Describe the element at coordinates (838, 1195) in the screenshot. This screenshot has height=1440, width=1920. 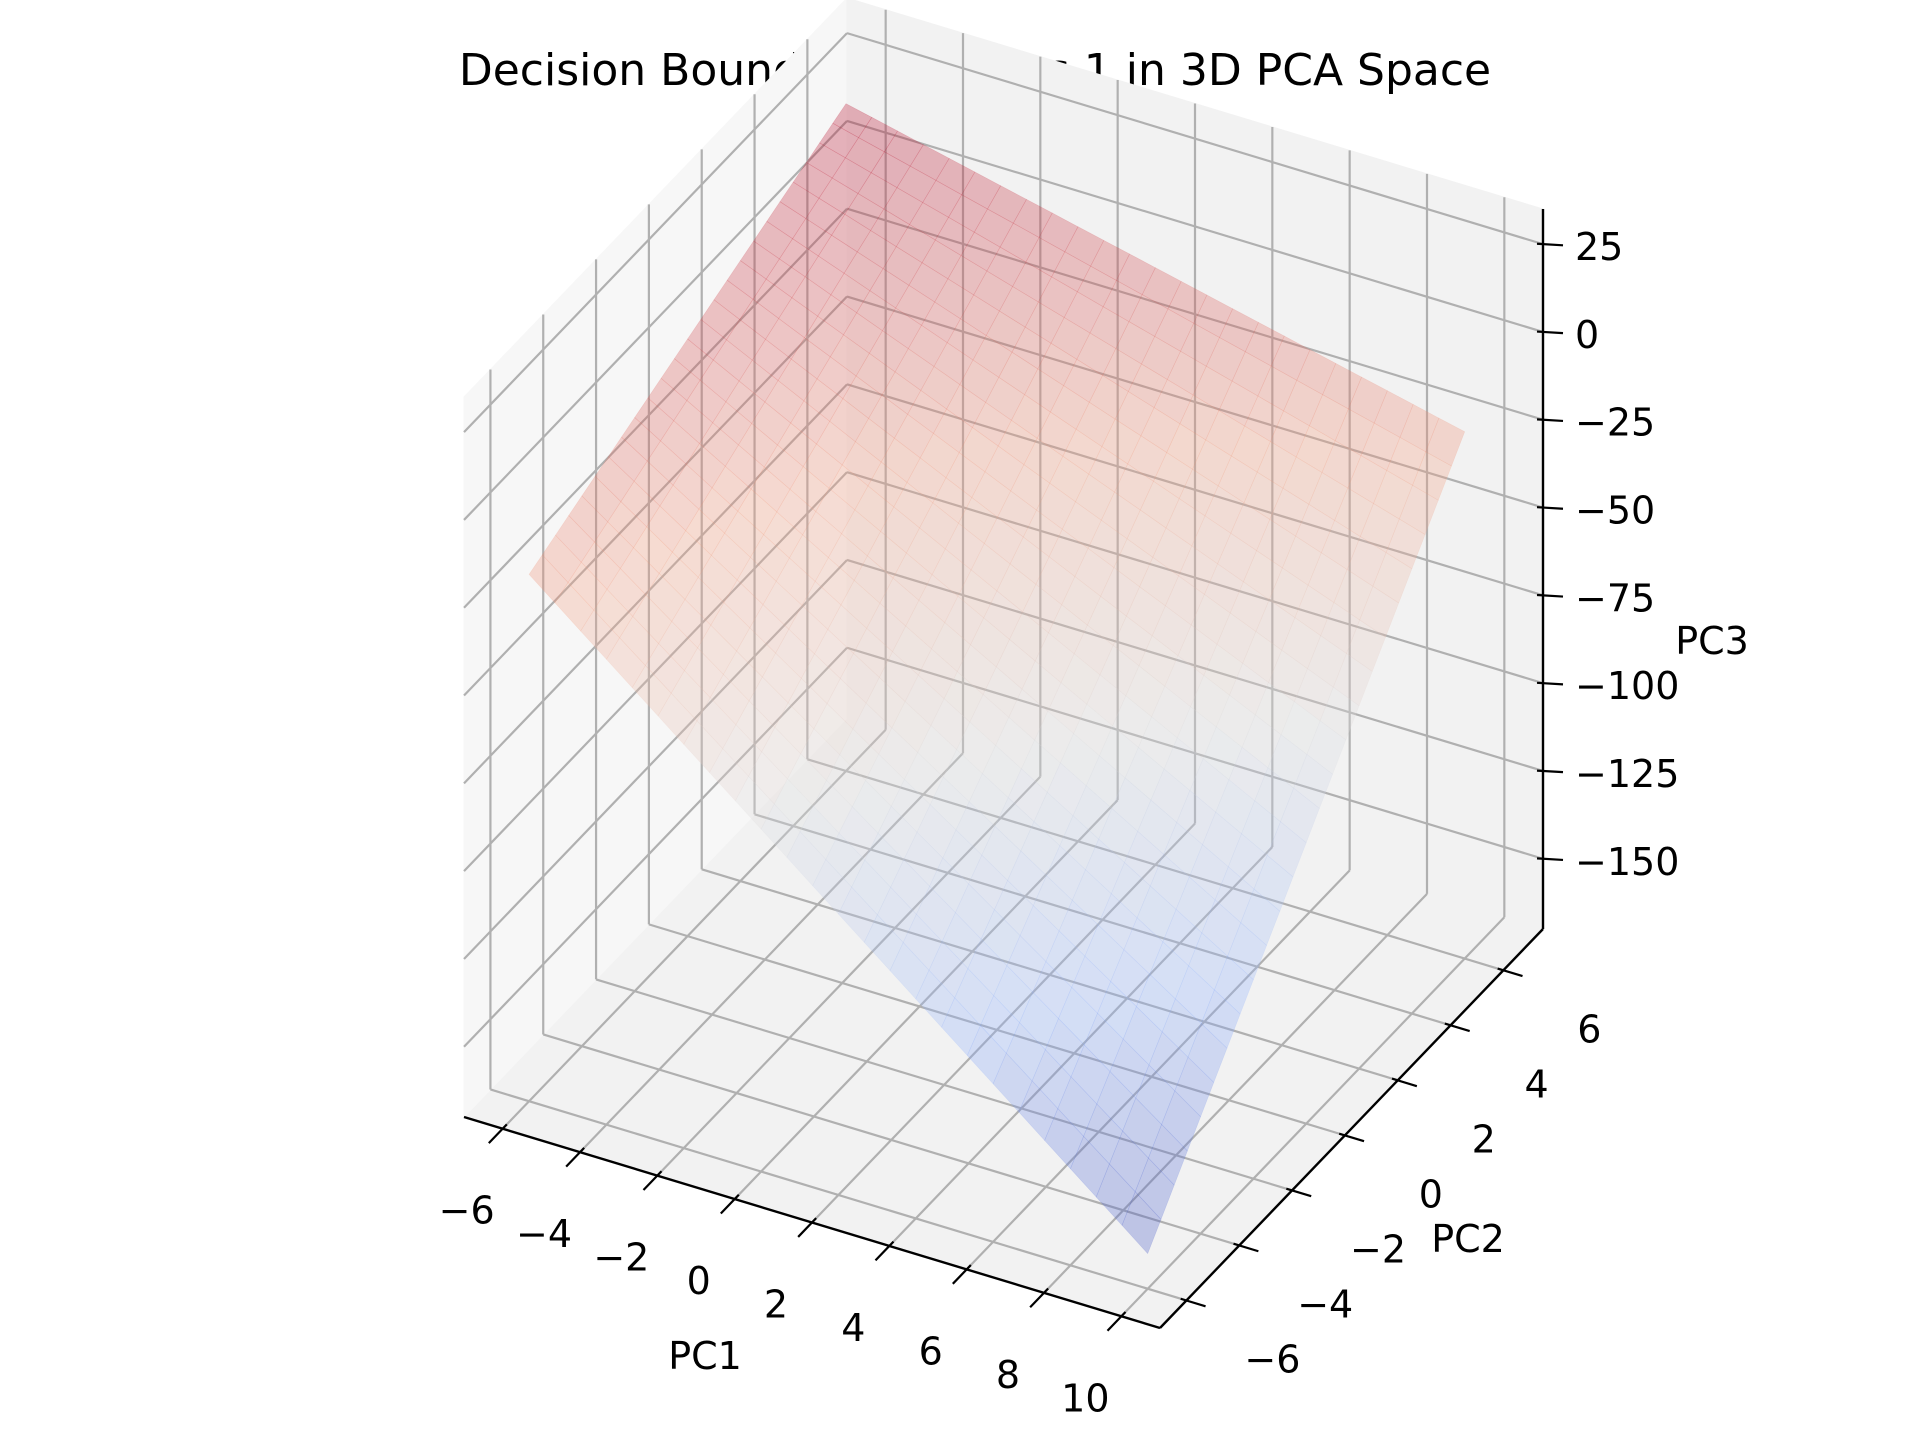
I see `grid-y-floor` at that location.